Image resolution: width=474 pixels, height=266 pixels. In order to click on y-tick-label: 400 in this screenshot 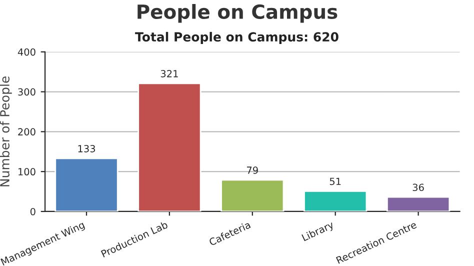, I will do `click(27, 52)`.